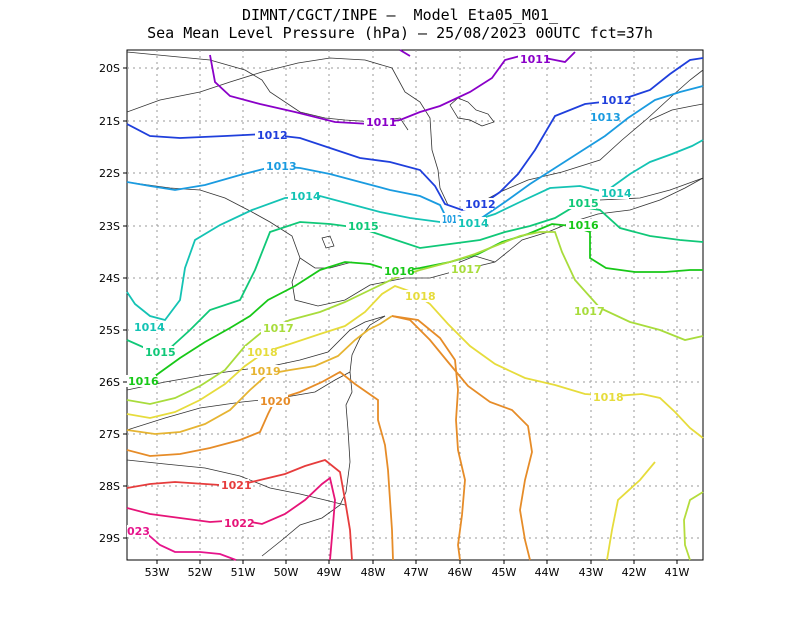 This screenshot has width=800, height=618. I want to click on lat-label: 24S, so click(109, 278).